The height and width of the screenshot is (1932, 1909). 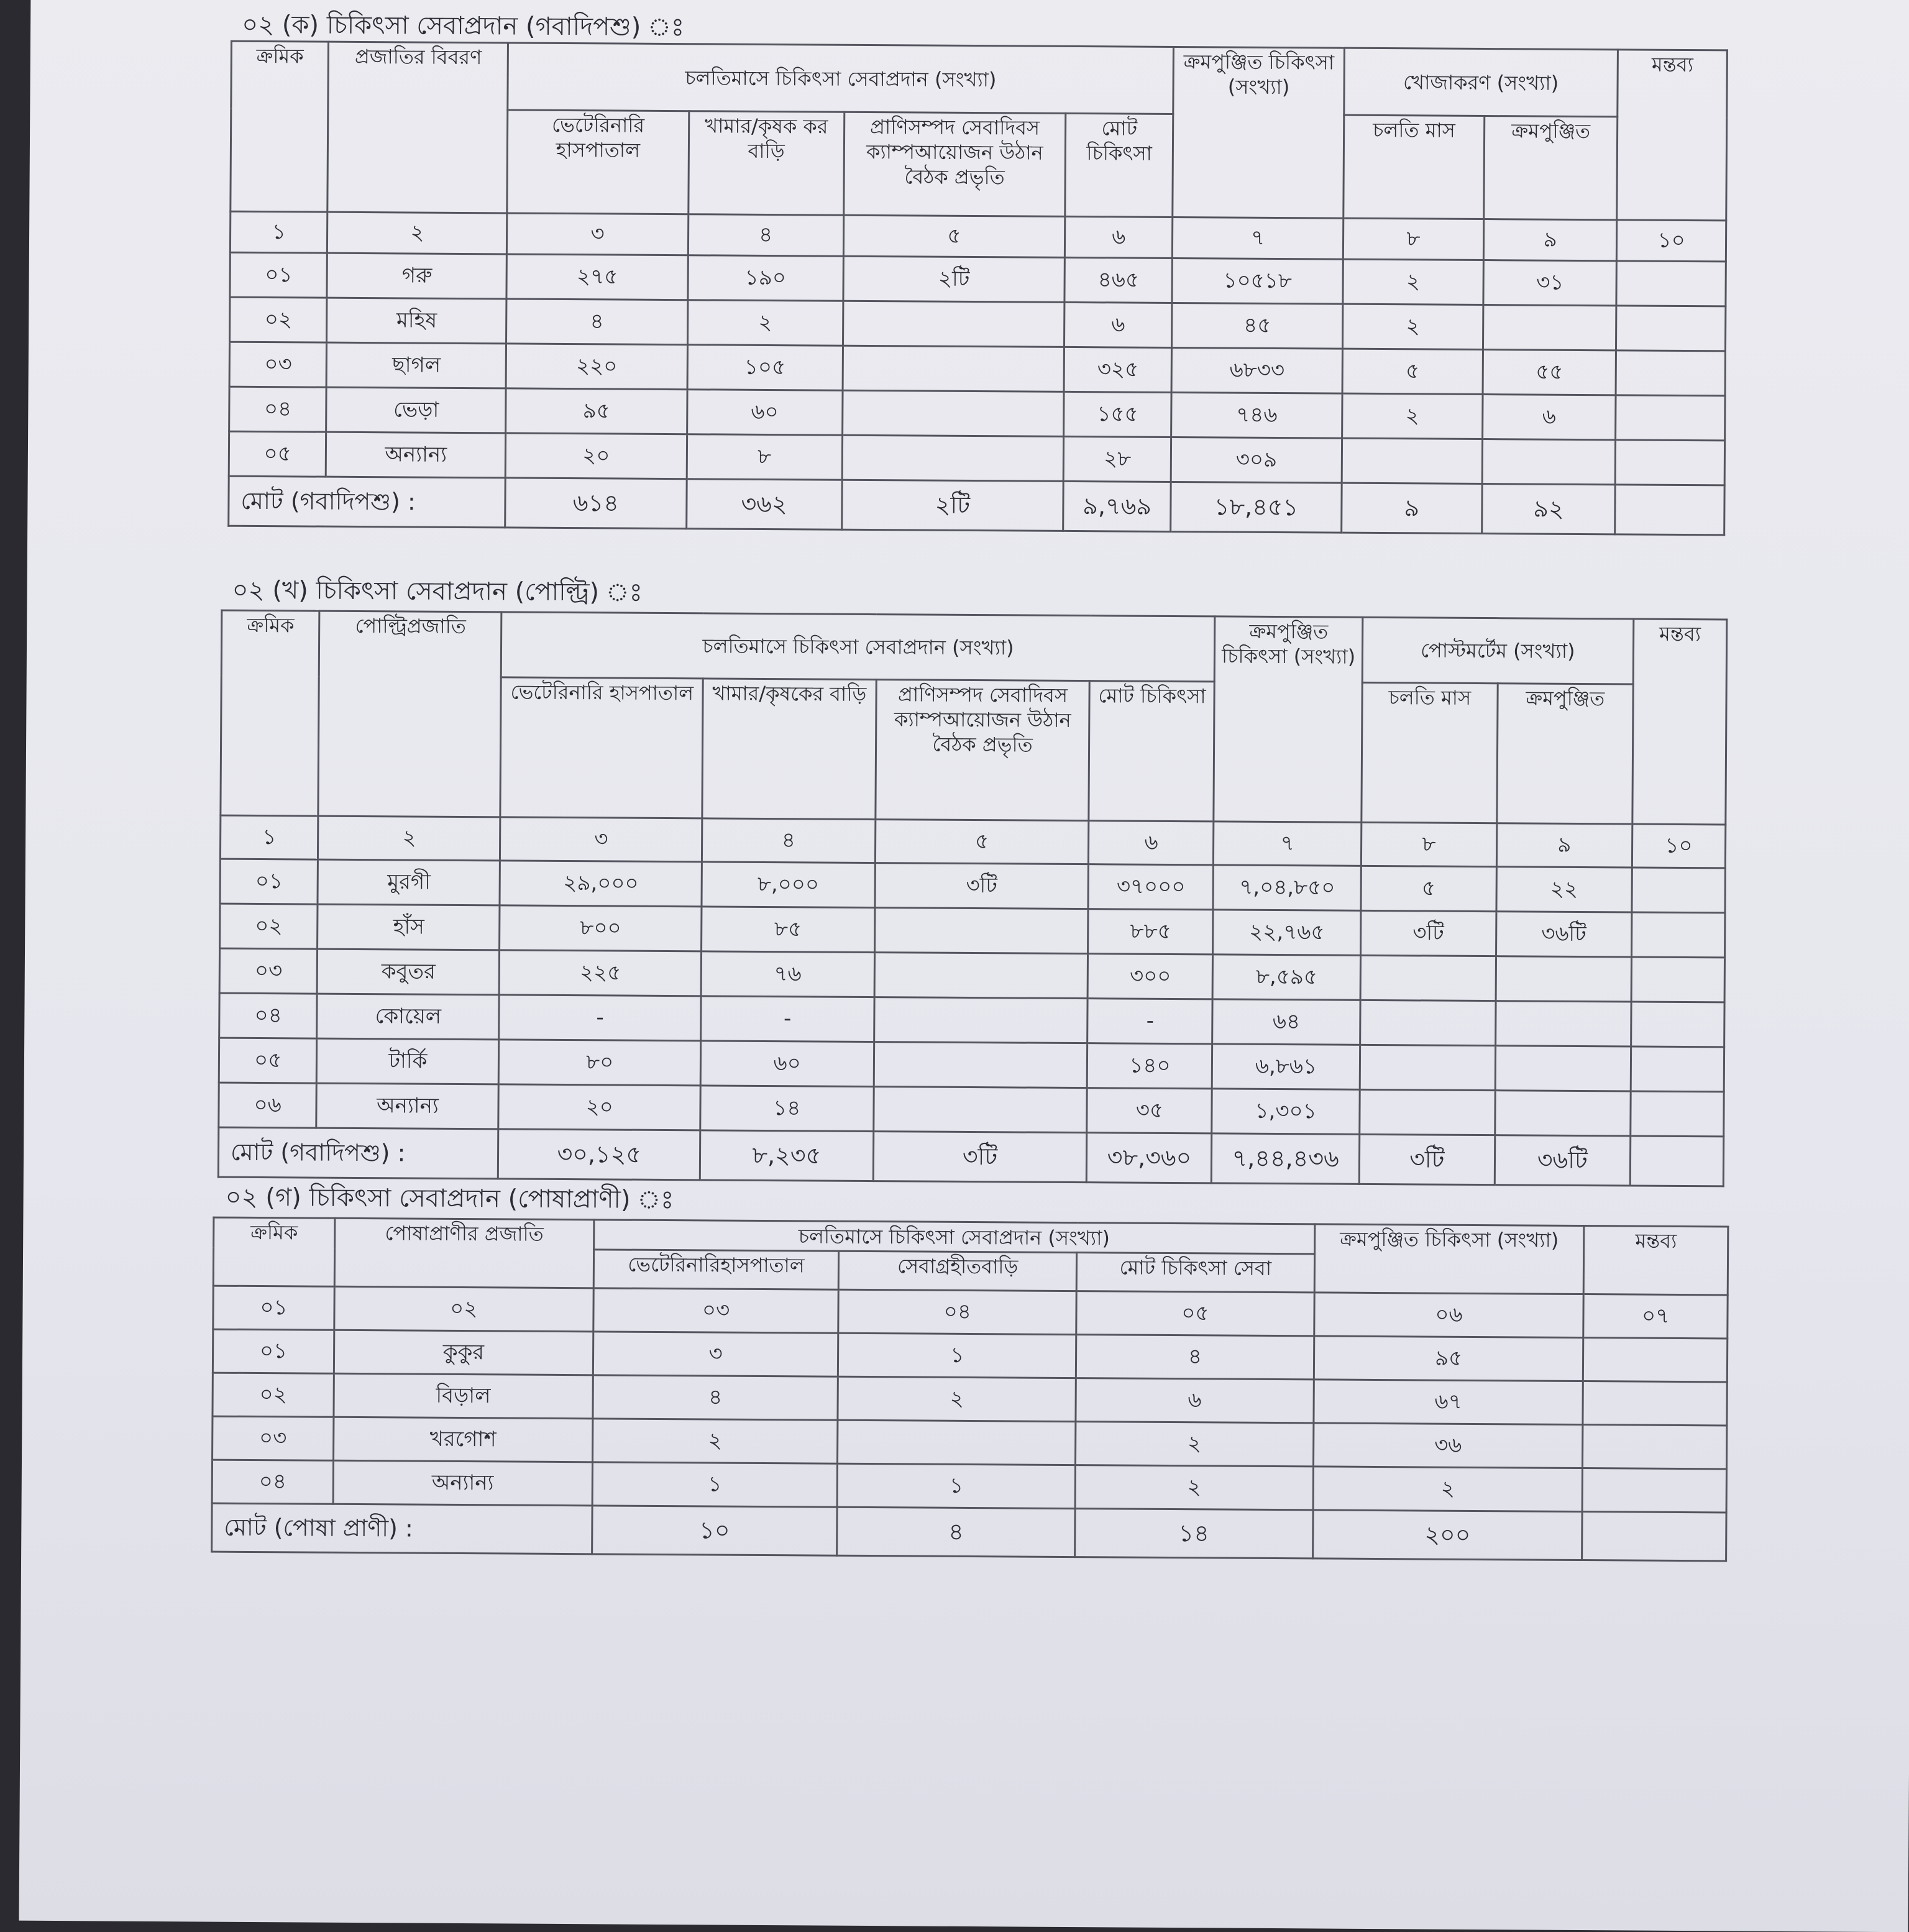 I want to click on table-cell: ৫, so click(x=1413, y=372).